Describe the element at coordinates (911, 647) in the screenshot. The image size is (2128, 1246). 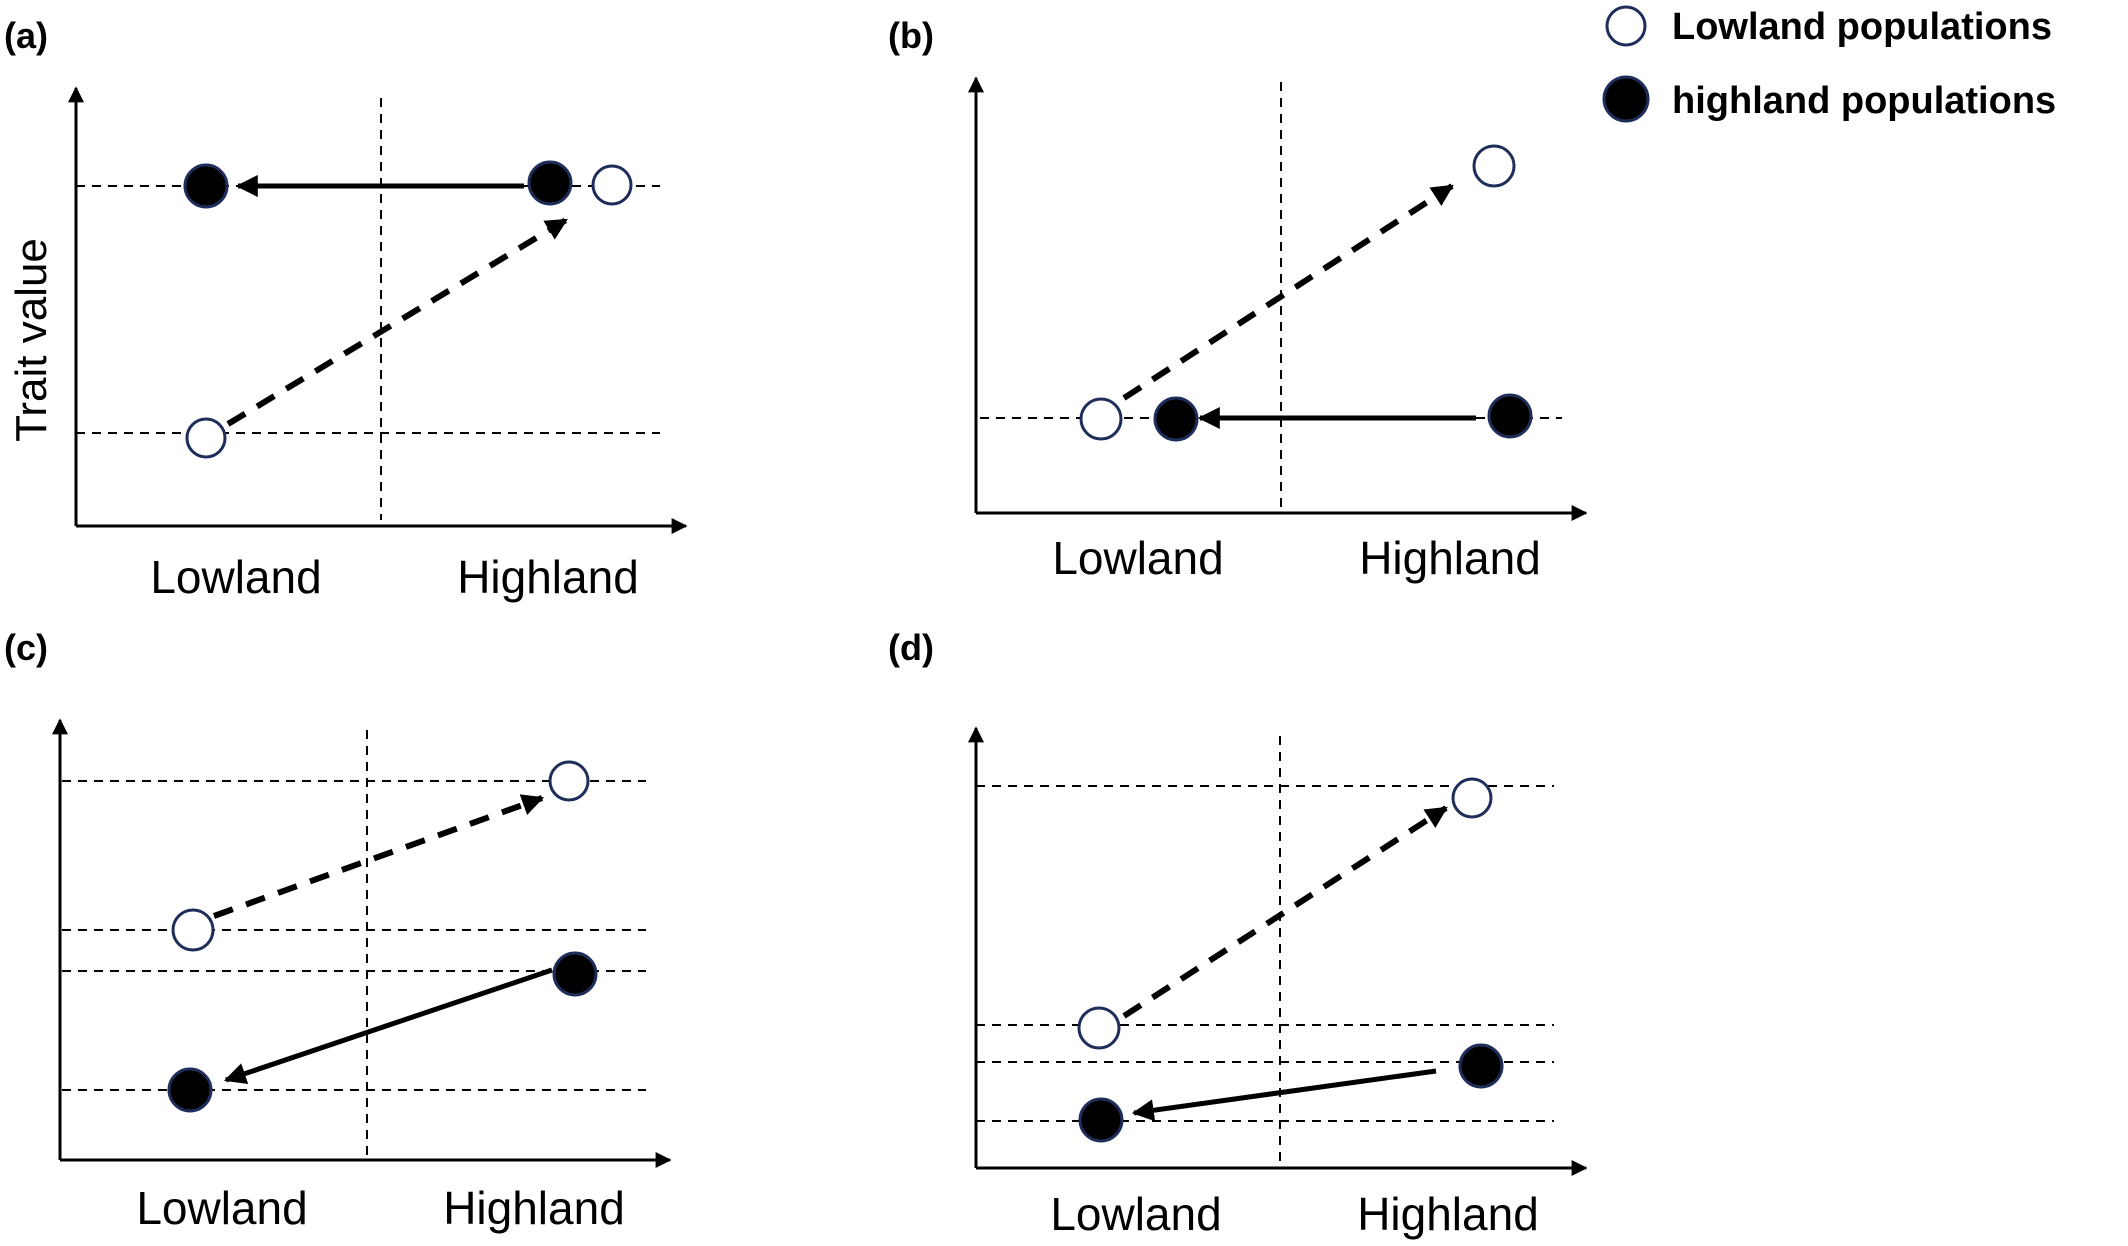
I see `panel-label: (d)` at that location.